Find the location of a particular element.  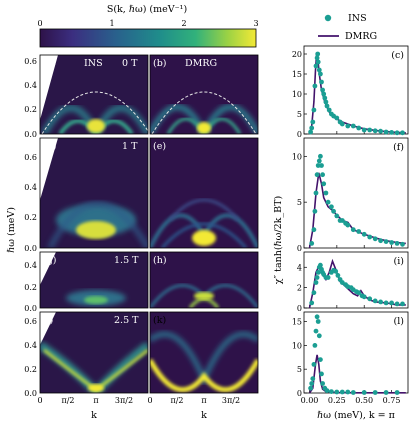

dashed-dispersion-curve is located at coordinates (94, 112).